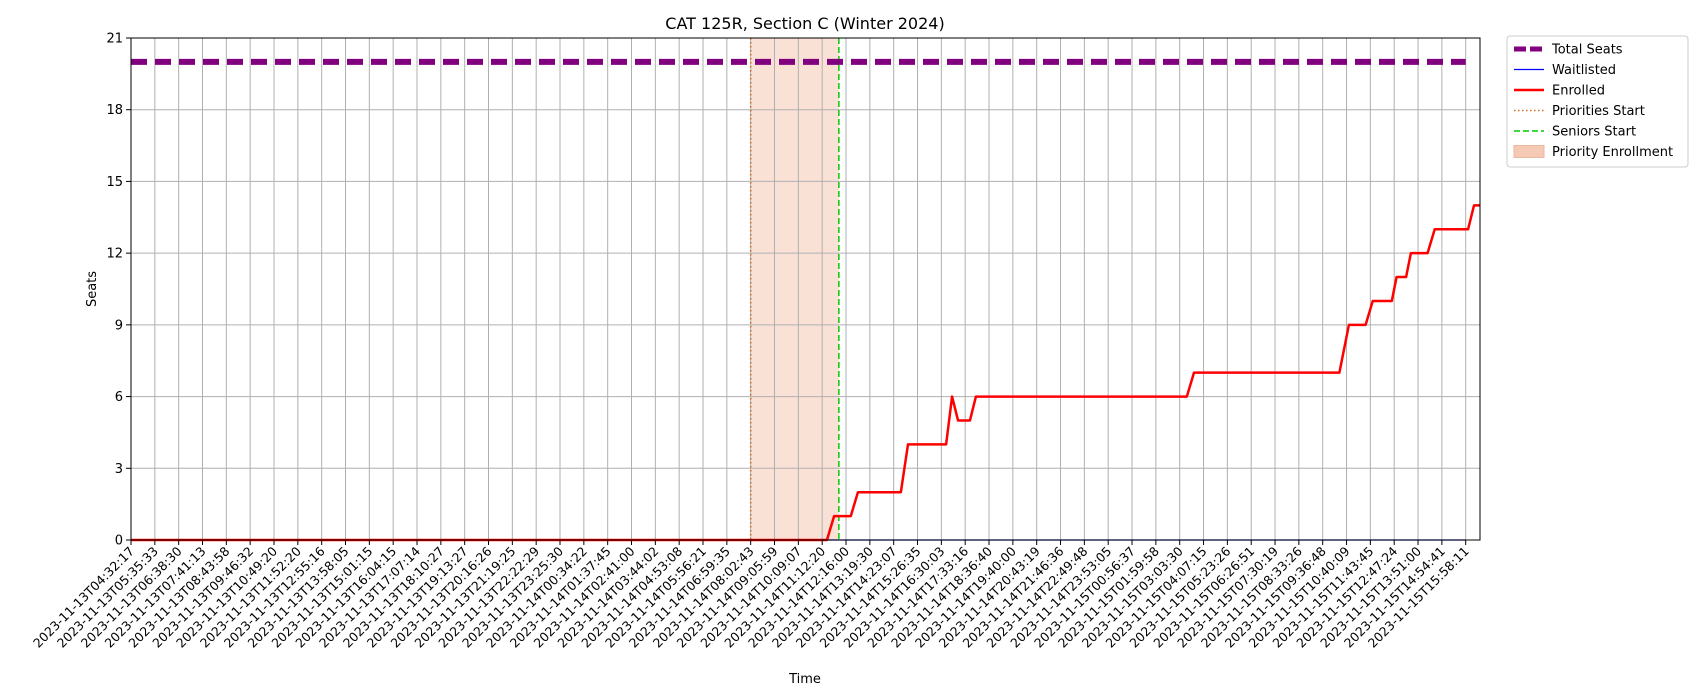 This screenshot has width=1700, height=700. I want to click on legend-label-total-seats: Total Seats, so click(1587, 50).